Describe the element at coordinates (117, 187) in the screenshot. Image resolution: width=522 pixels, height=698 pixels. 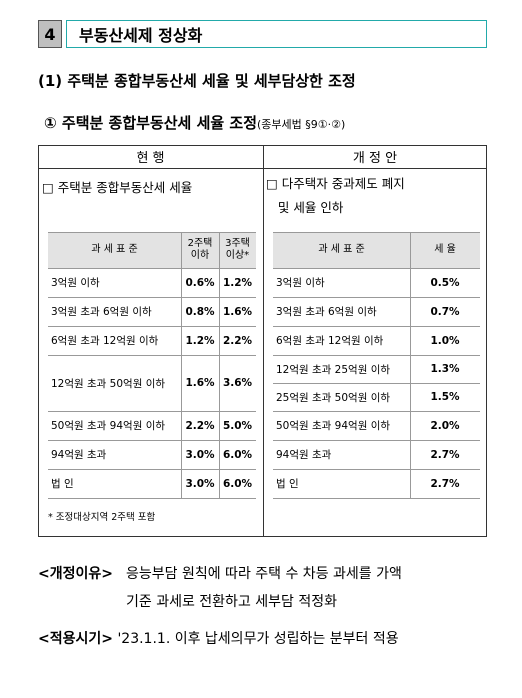
I see `table-title: □ 주택분 종합부동산세 세율` at that location.